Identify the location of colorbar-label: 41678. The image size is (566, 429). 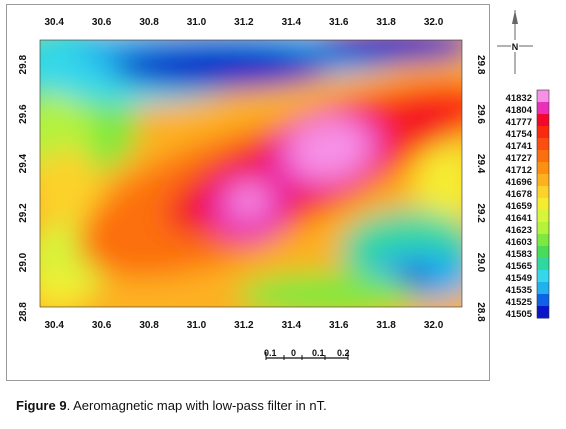
(519, 194).